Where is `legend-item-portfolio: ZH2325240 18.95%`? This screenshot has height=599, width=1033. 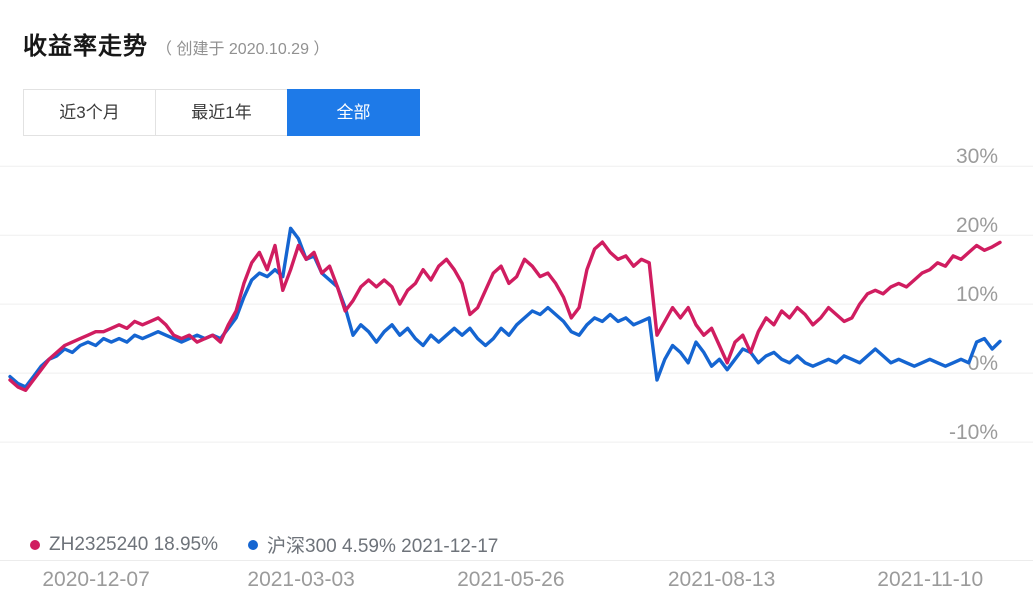 legend-item-portfolio: ZH2325240 18.95% is located at coordinates (124, 545).